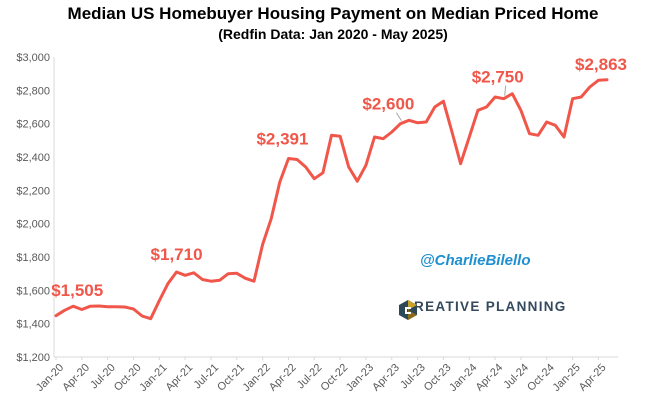  I want to click on y-tick-label: $3,000, so click(33, 58).